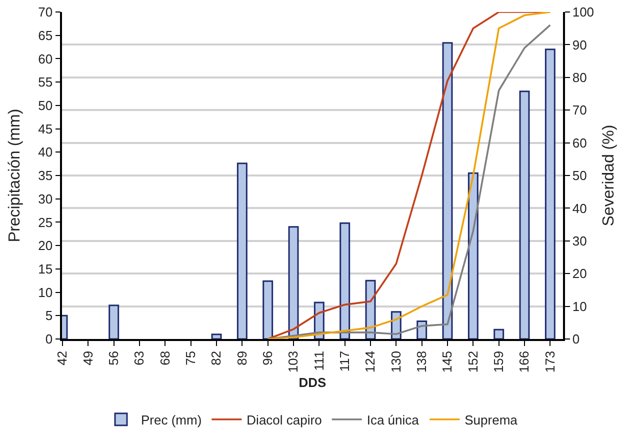 This screenshot has width=633, height=446. I want to click on x-tick-label: 111, so click(318, 360).